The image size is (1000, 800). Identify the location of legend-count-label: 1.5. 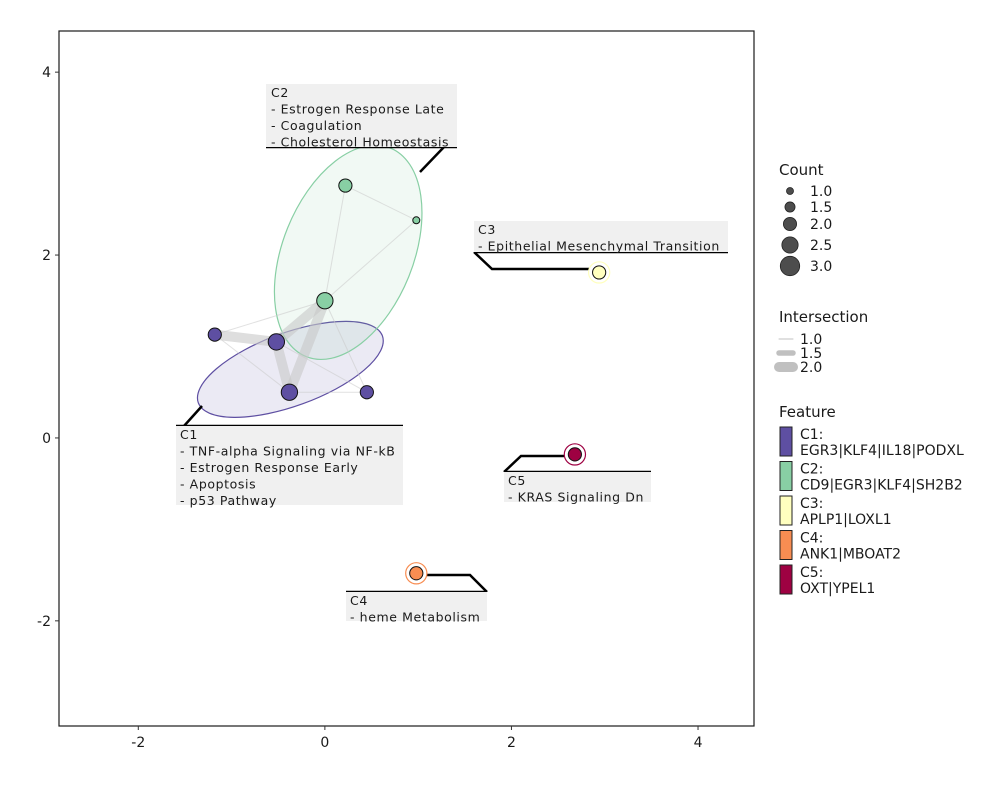
(821, 208).